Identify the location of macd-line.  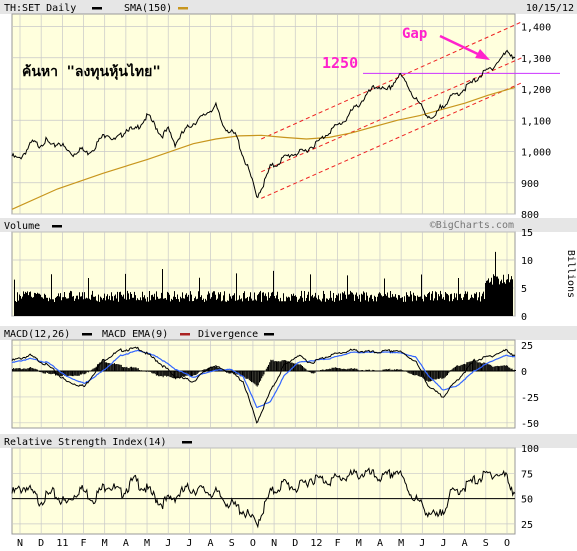
(263, 385).